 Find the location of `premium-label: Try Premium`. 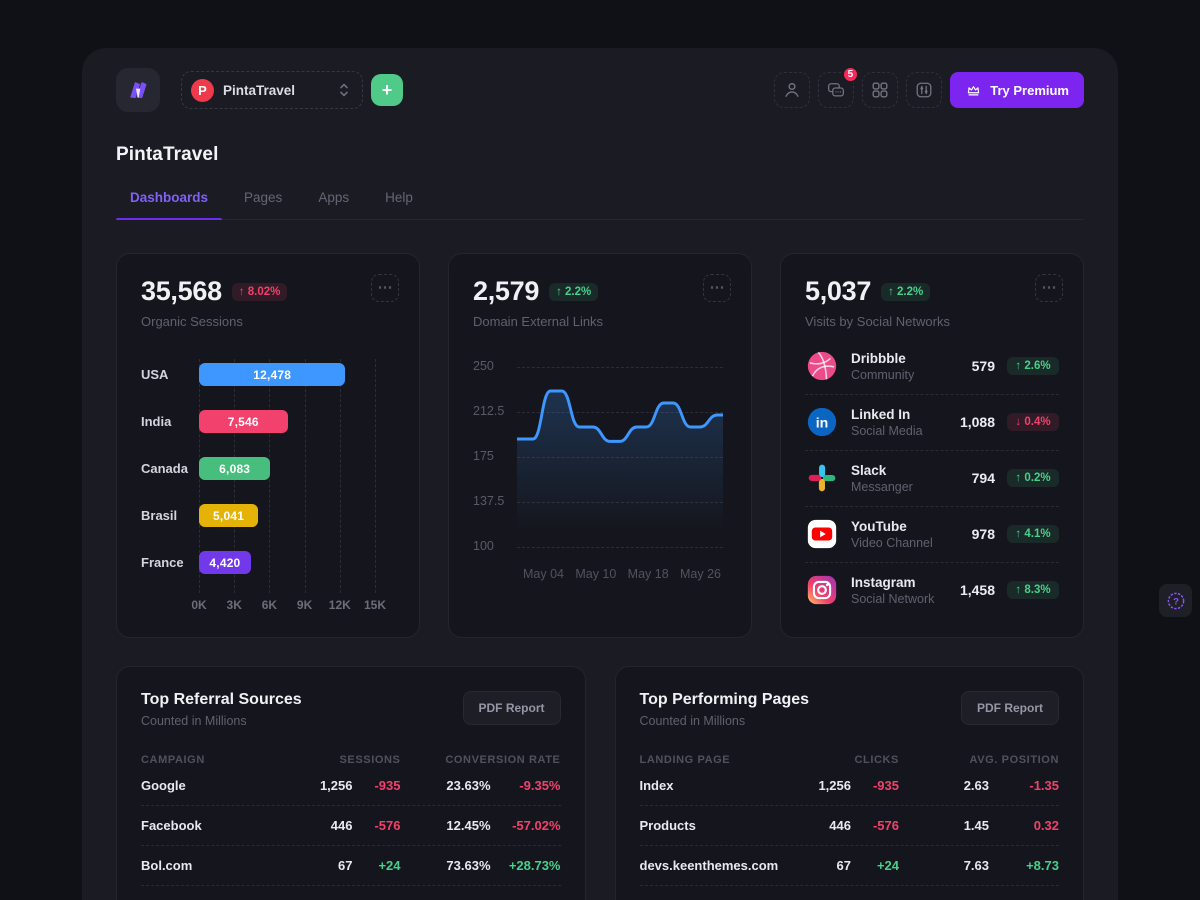

premium-label: Try Premium is located at coordinates (1029, 90).